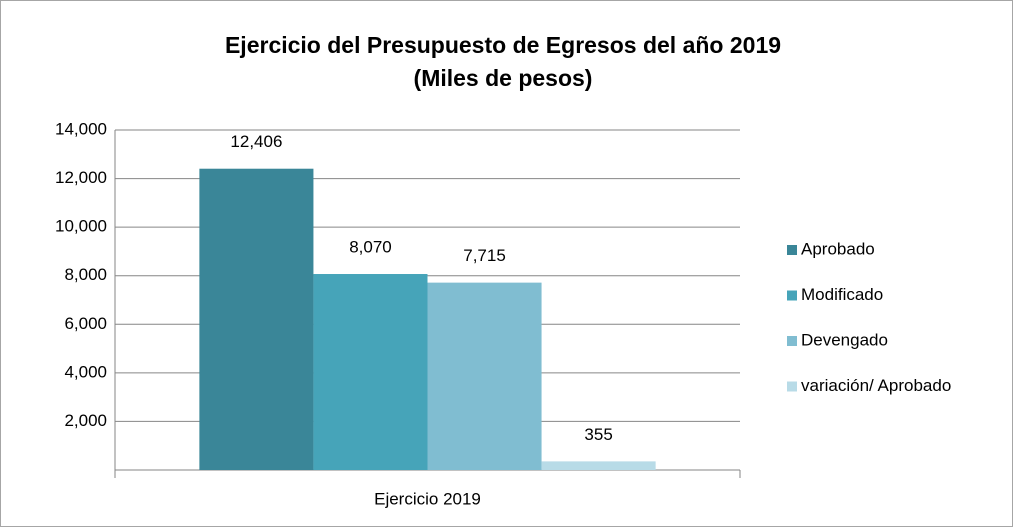 The width and height of the screenshot is (1013, 527). I want to click on data-label: 7,715, so click(484, 255).